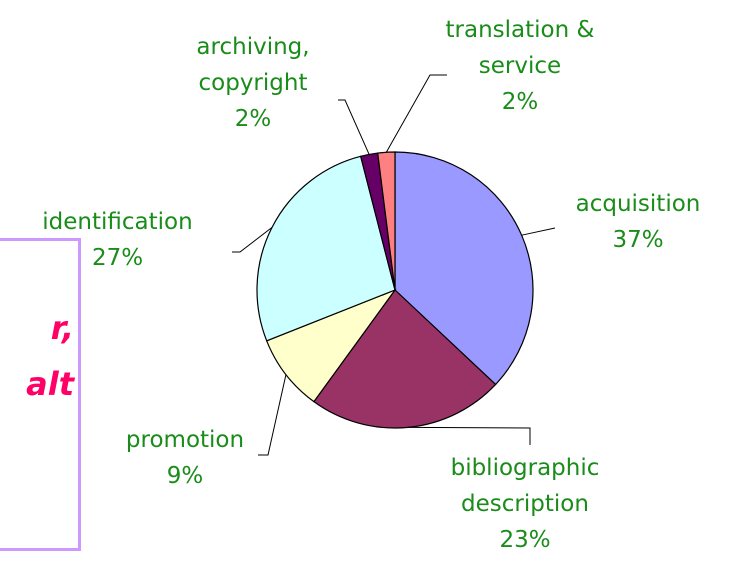  What do you see at coordinates (638, 240) in the screenshot?
I see `slice-percent: 37%` at bounding box center [638, 240].